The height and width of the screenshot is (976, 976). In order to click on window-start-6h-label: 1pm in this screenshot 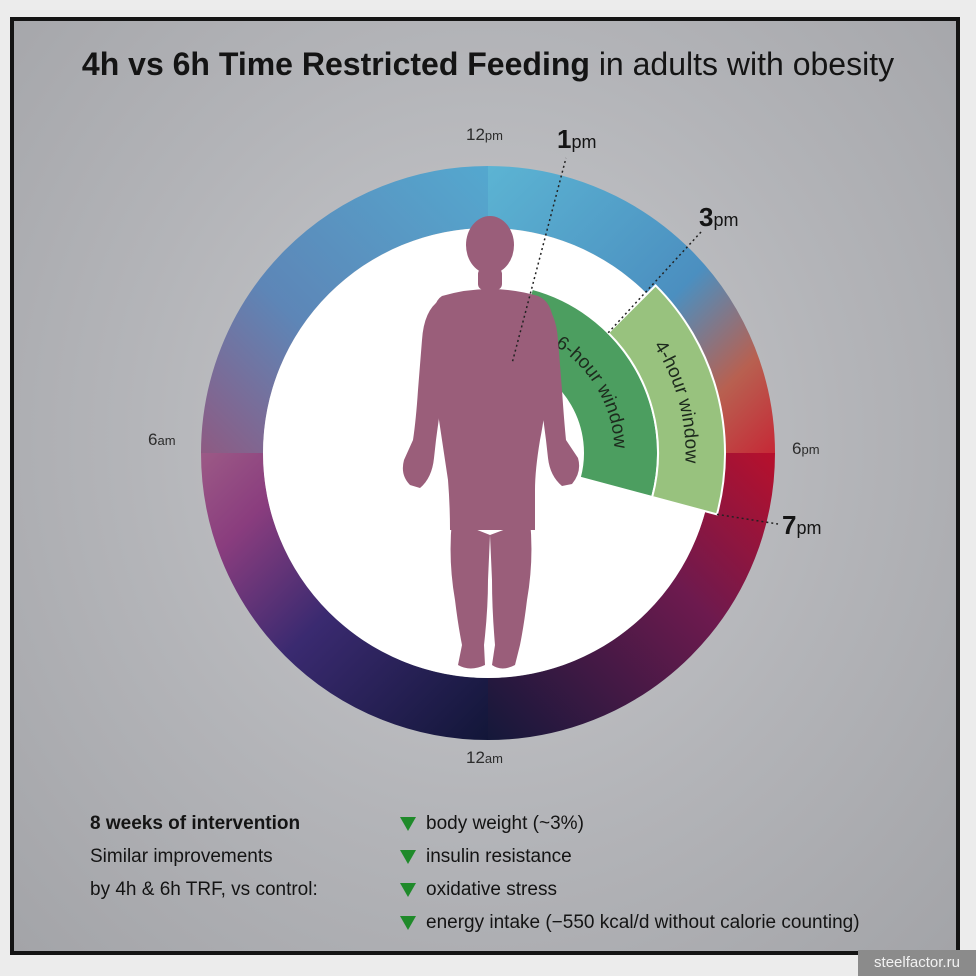, I will do `click(577, 139)`.